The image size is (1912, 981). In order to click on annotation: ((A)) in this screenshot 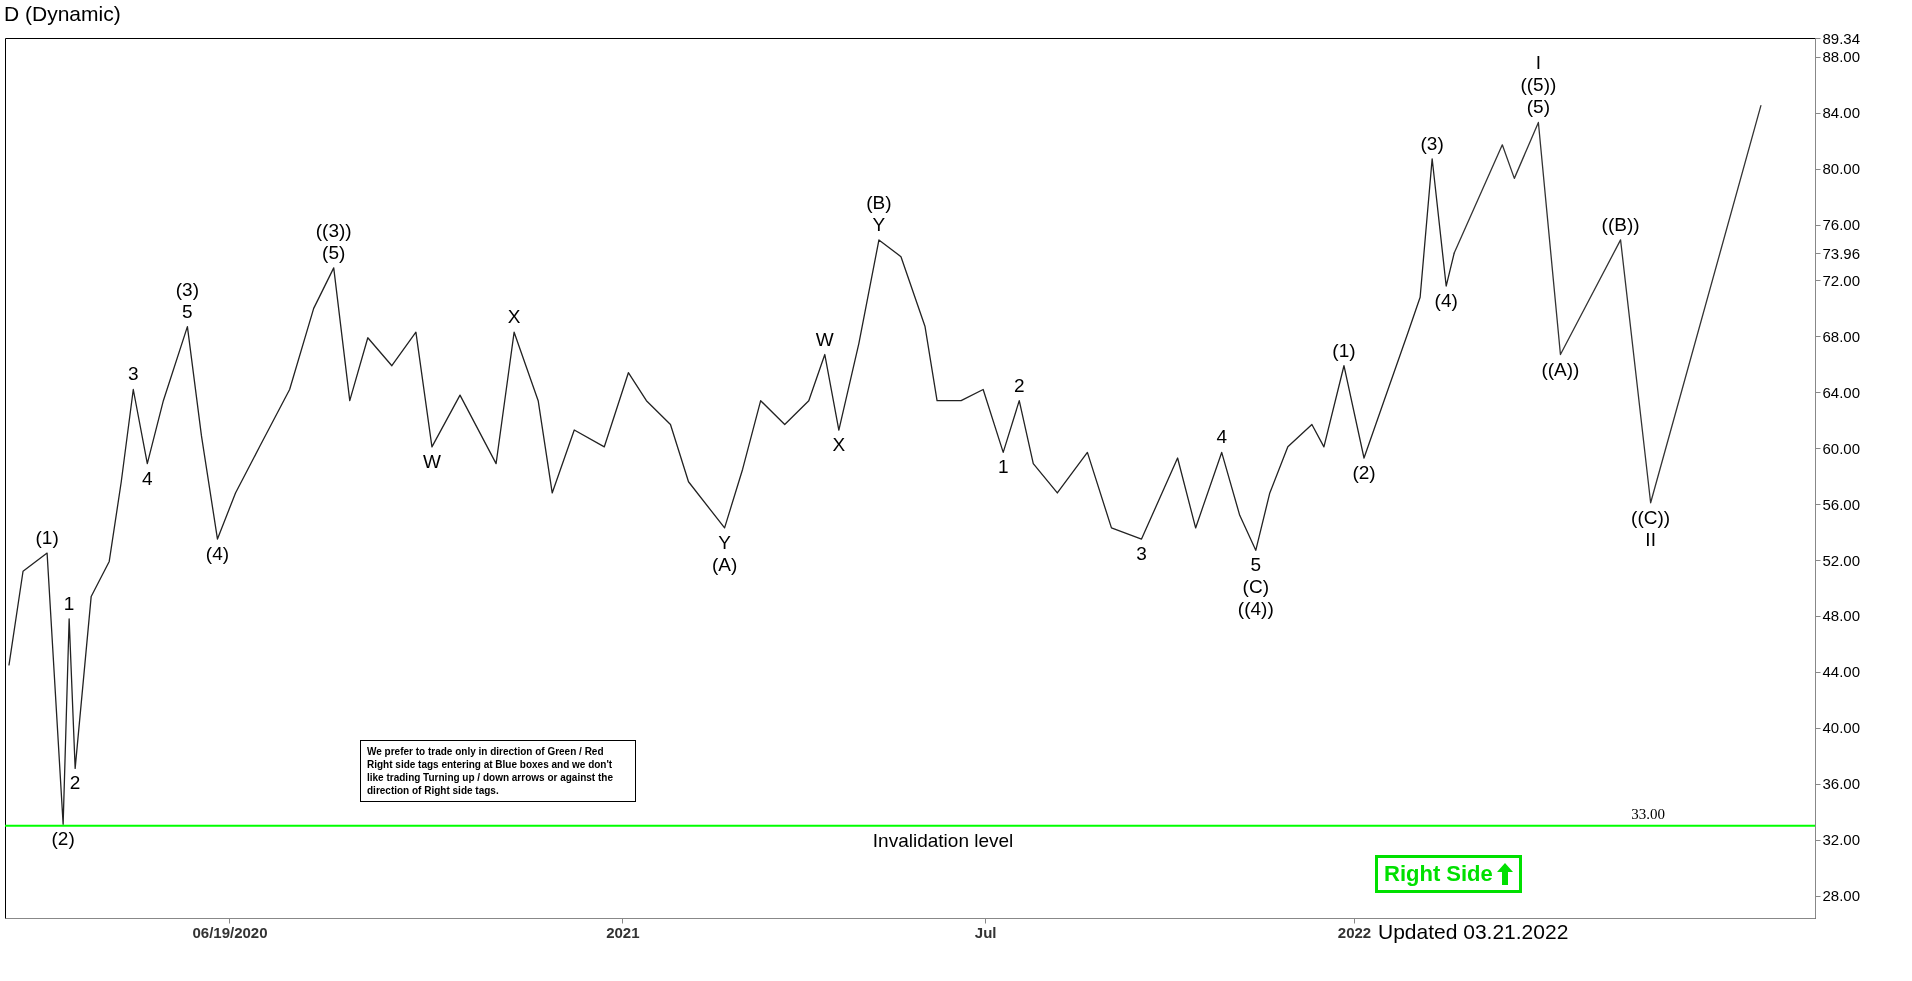, I will do `click(1560, 369)`.